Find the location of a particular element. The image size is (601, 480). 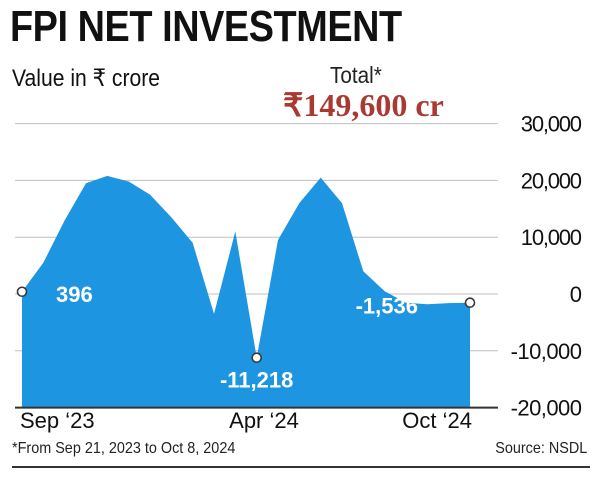

x-tick-label-2: Oct ‘24 is located at coordinates (437, 420).